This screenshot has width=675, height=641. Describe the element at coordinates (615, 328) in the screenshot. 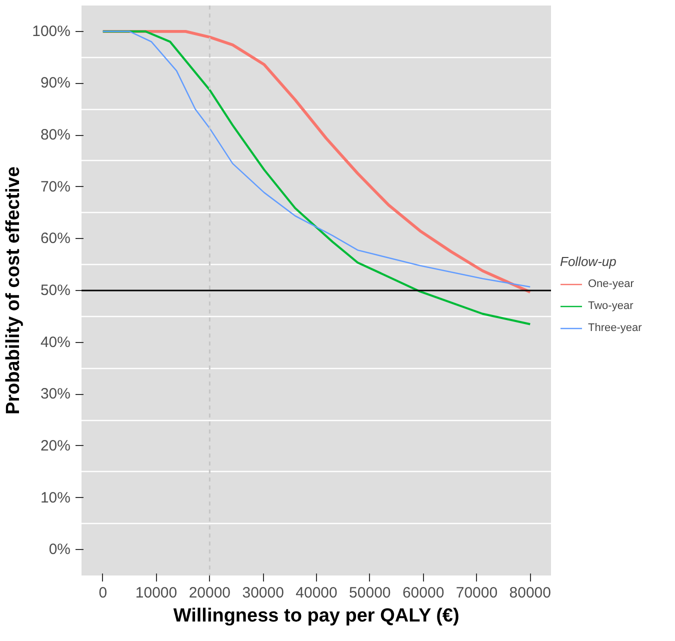

I see `legend-label: Three-year` at that location.